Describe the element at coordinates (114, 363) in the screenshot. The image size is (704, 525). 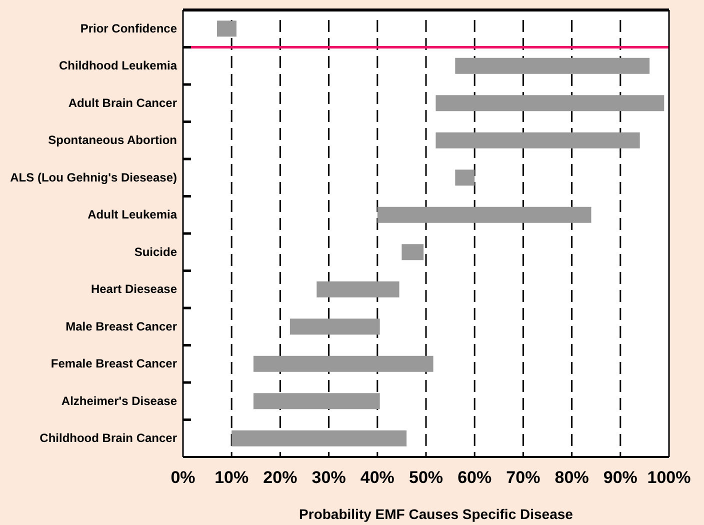
I see `y-tick-label: Female Breast Cancer` at that location.